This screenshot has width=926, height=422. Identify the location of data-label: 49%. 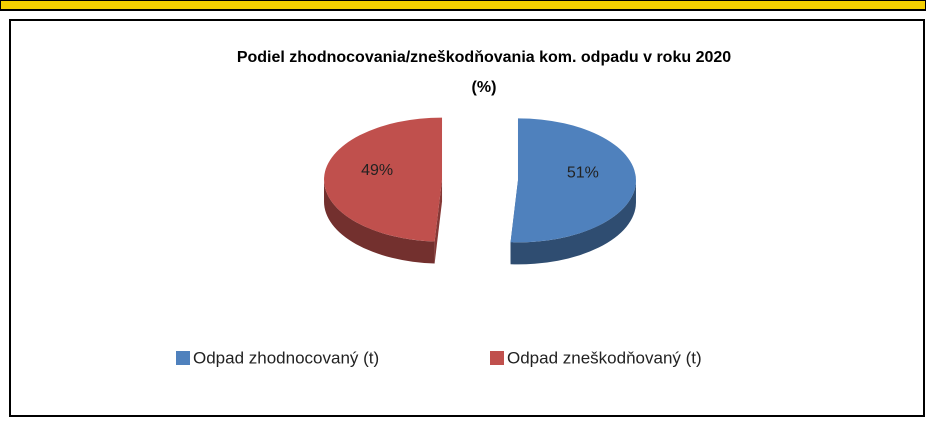
(377, 170).